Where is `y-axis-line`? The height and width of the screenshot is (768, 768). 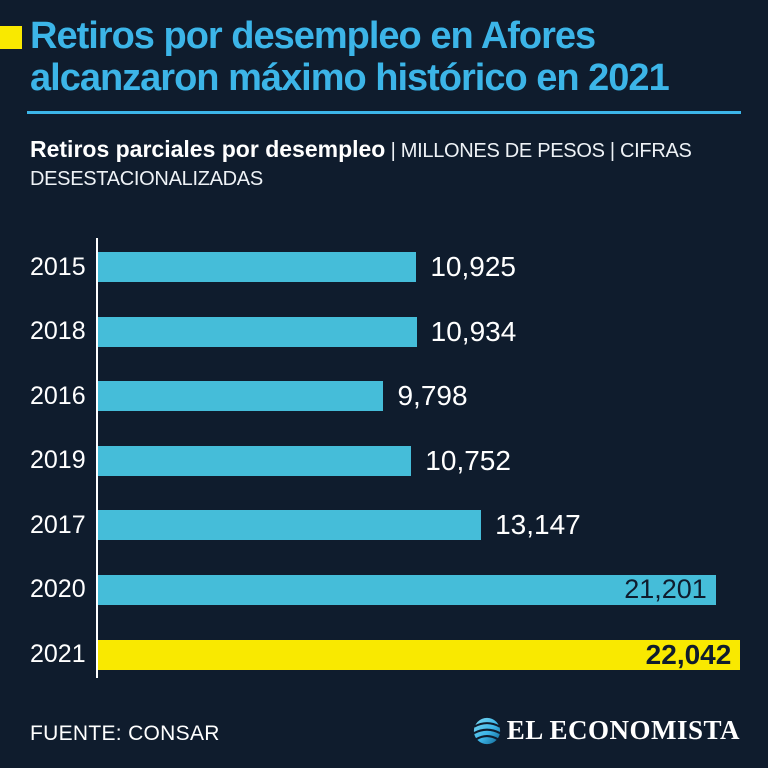
y-axis-line is located at coordinates (97, 458).